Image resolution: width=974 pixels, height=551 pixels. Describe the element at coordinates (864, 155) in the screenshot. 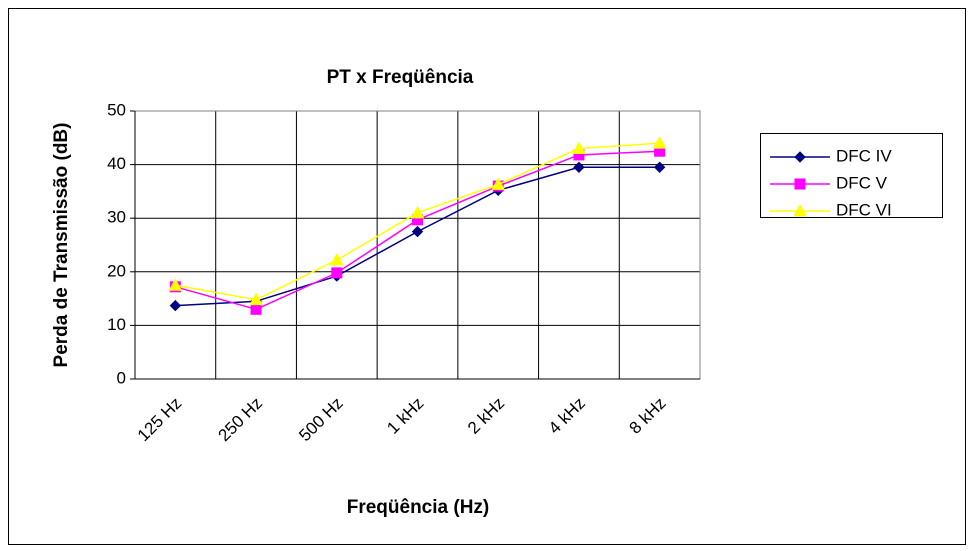

I see `legend-label: DFC IV` at that location.